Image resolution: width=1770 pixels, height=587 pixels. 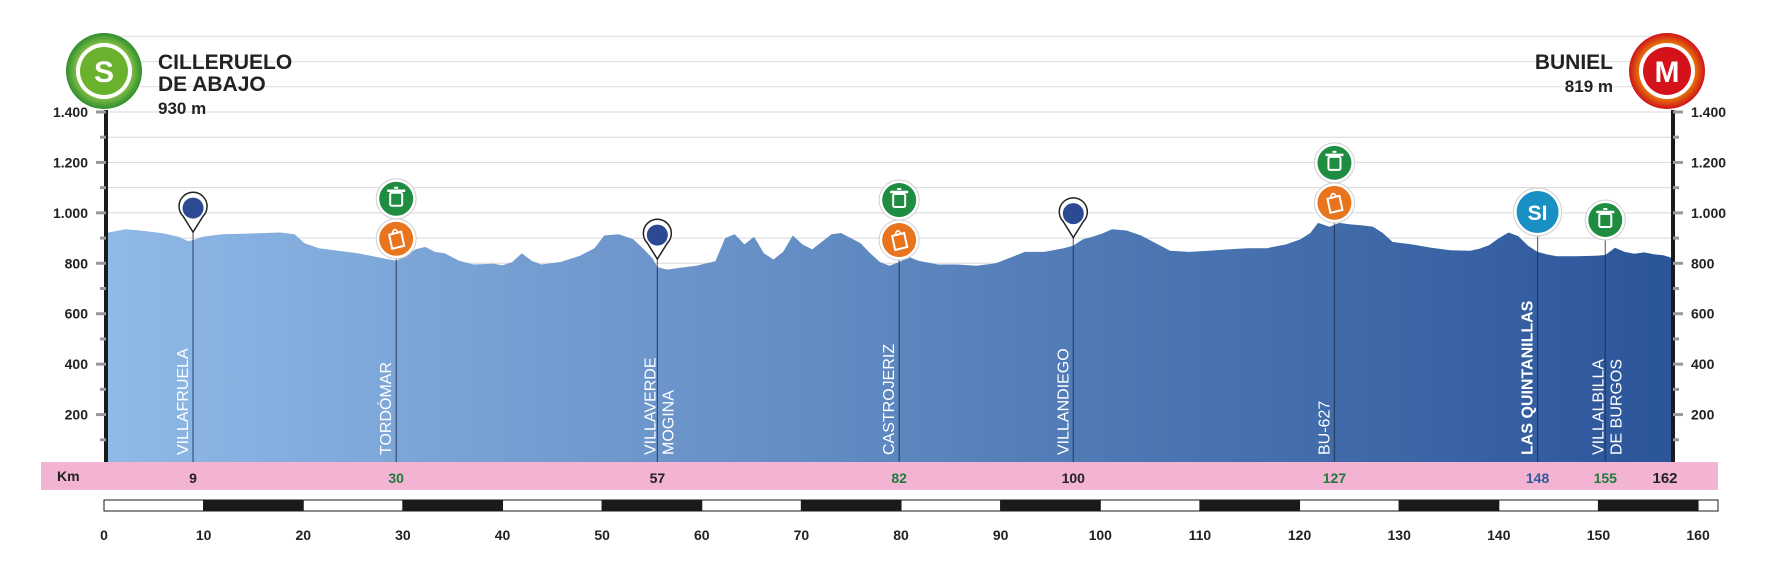 I want to click on town-name: LAS QUINTANILLAS, so click(x=1528, y=377).